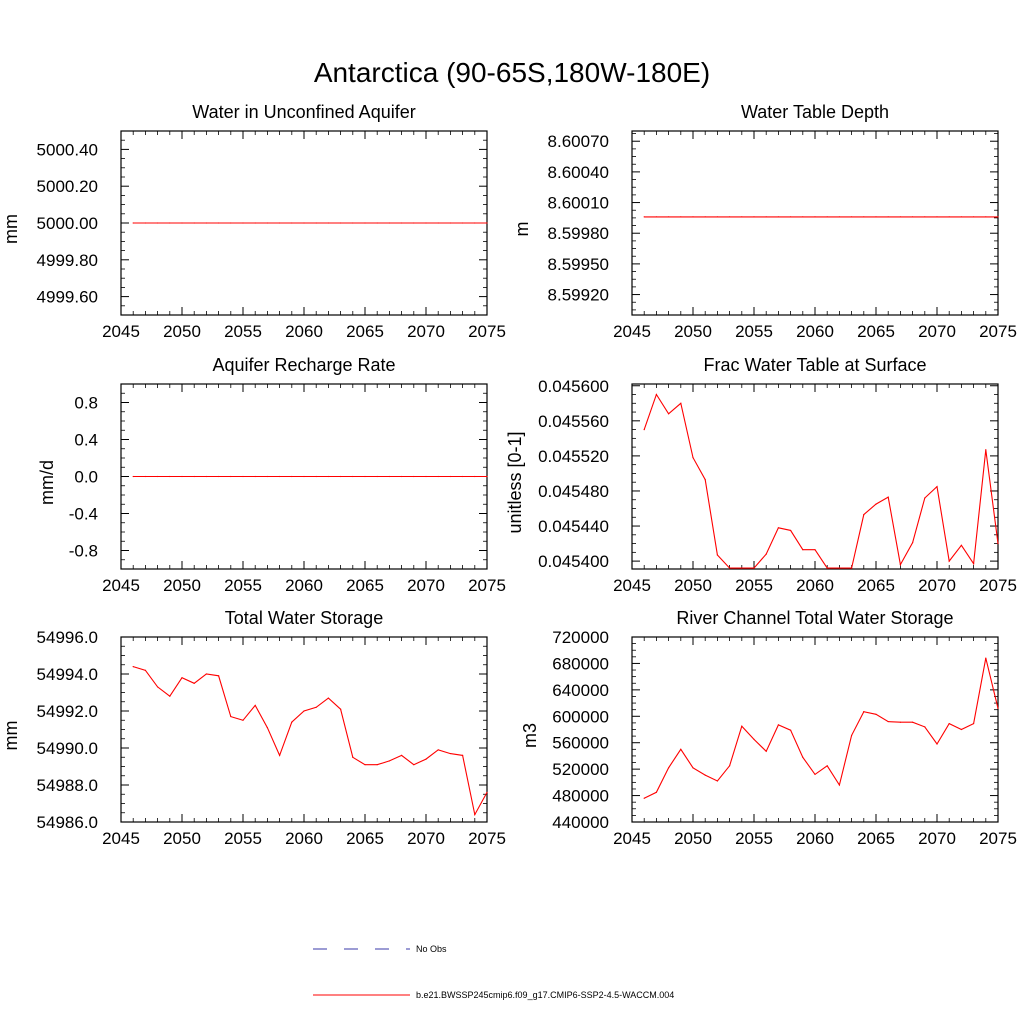 Image resolution: width=1024 pixels, height=1029 pixels. What do you see at coordinates (365, 838) in the screenshot?
I see `x-tick-label: 2065` at bounding box center [365, 838].